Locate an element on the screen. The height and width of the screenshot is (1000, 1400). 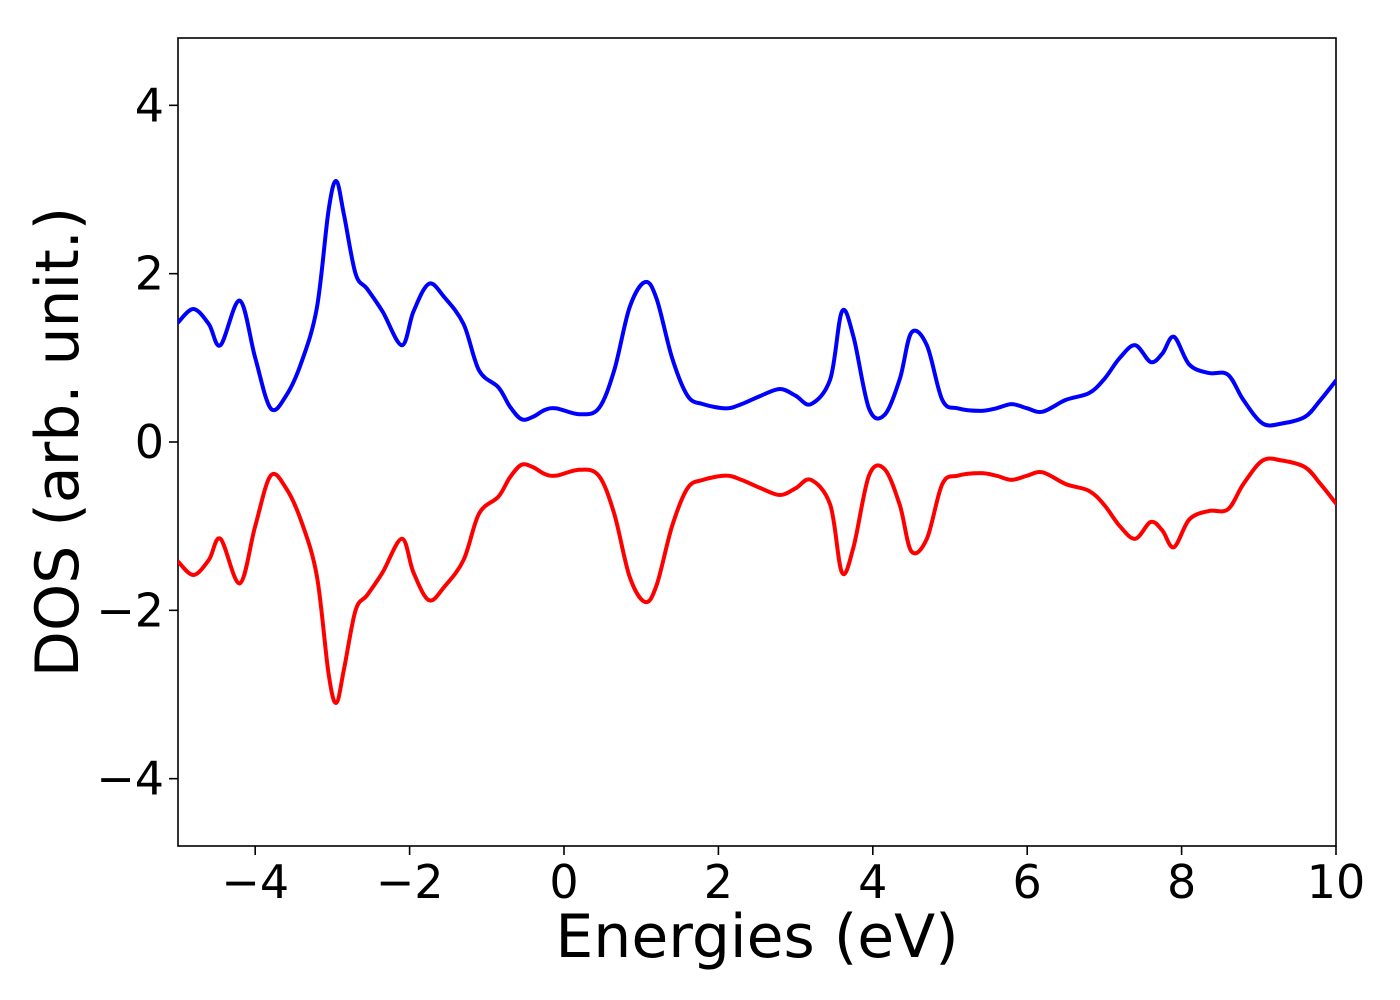
x-axis: −4 −2 0 2 4 6 8 10 is located at coordinates (793, 877).